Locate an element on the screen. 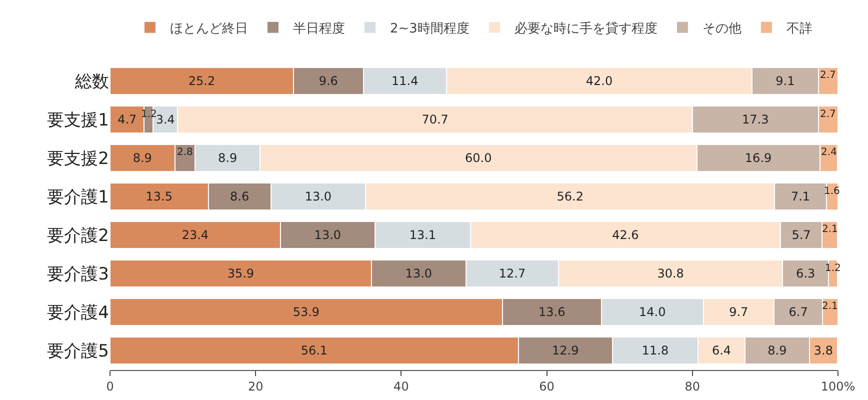 Image resolution: width=868 pixels, height=400 pixels. data-label: 25.2 is located at coordinates (202, 81).